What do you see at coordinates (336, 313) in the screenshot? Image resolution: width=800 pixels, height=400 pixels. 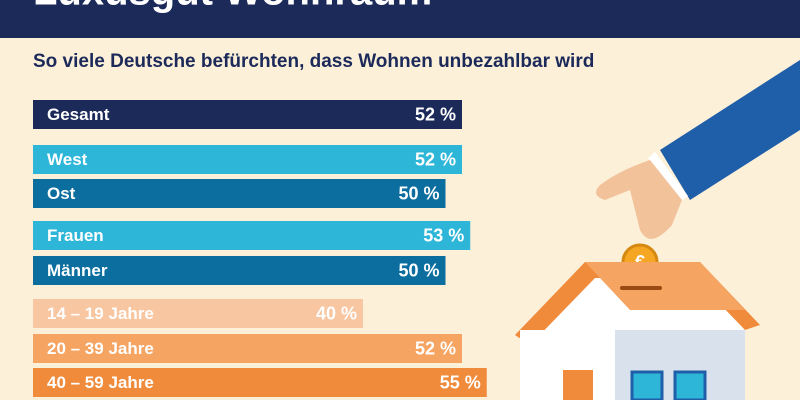 I see `value-label: 40 %` at bounding box center [336, 313].